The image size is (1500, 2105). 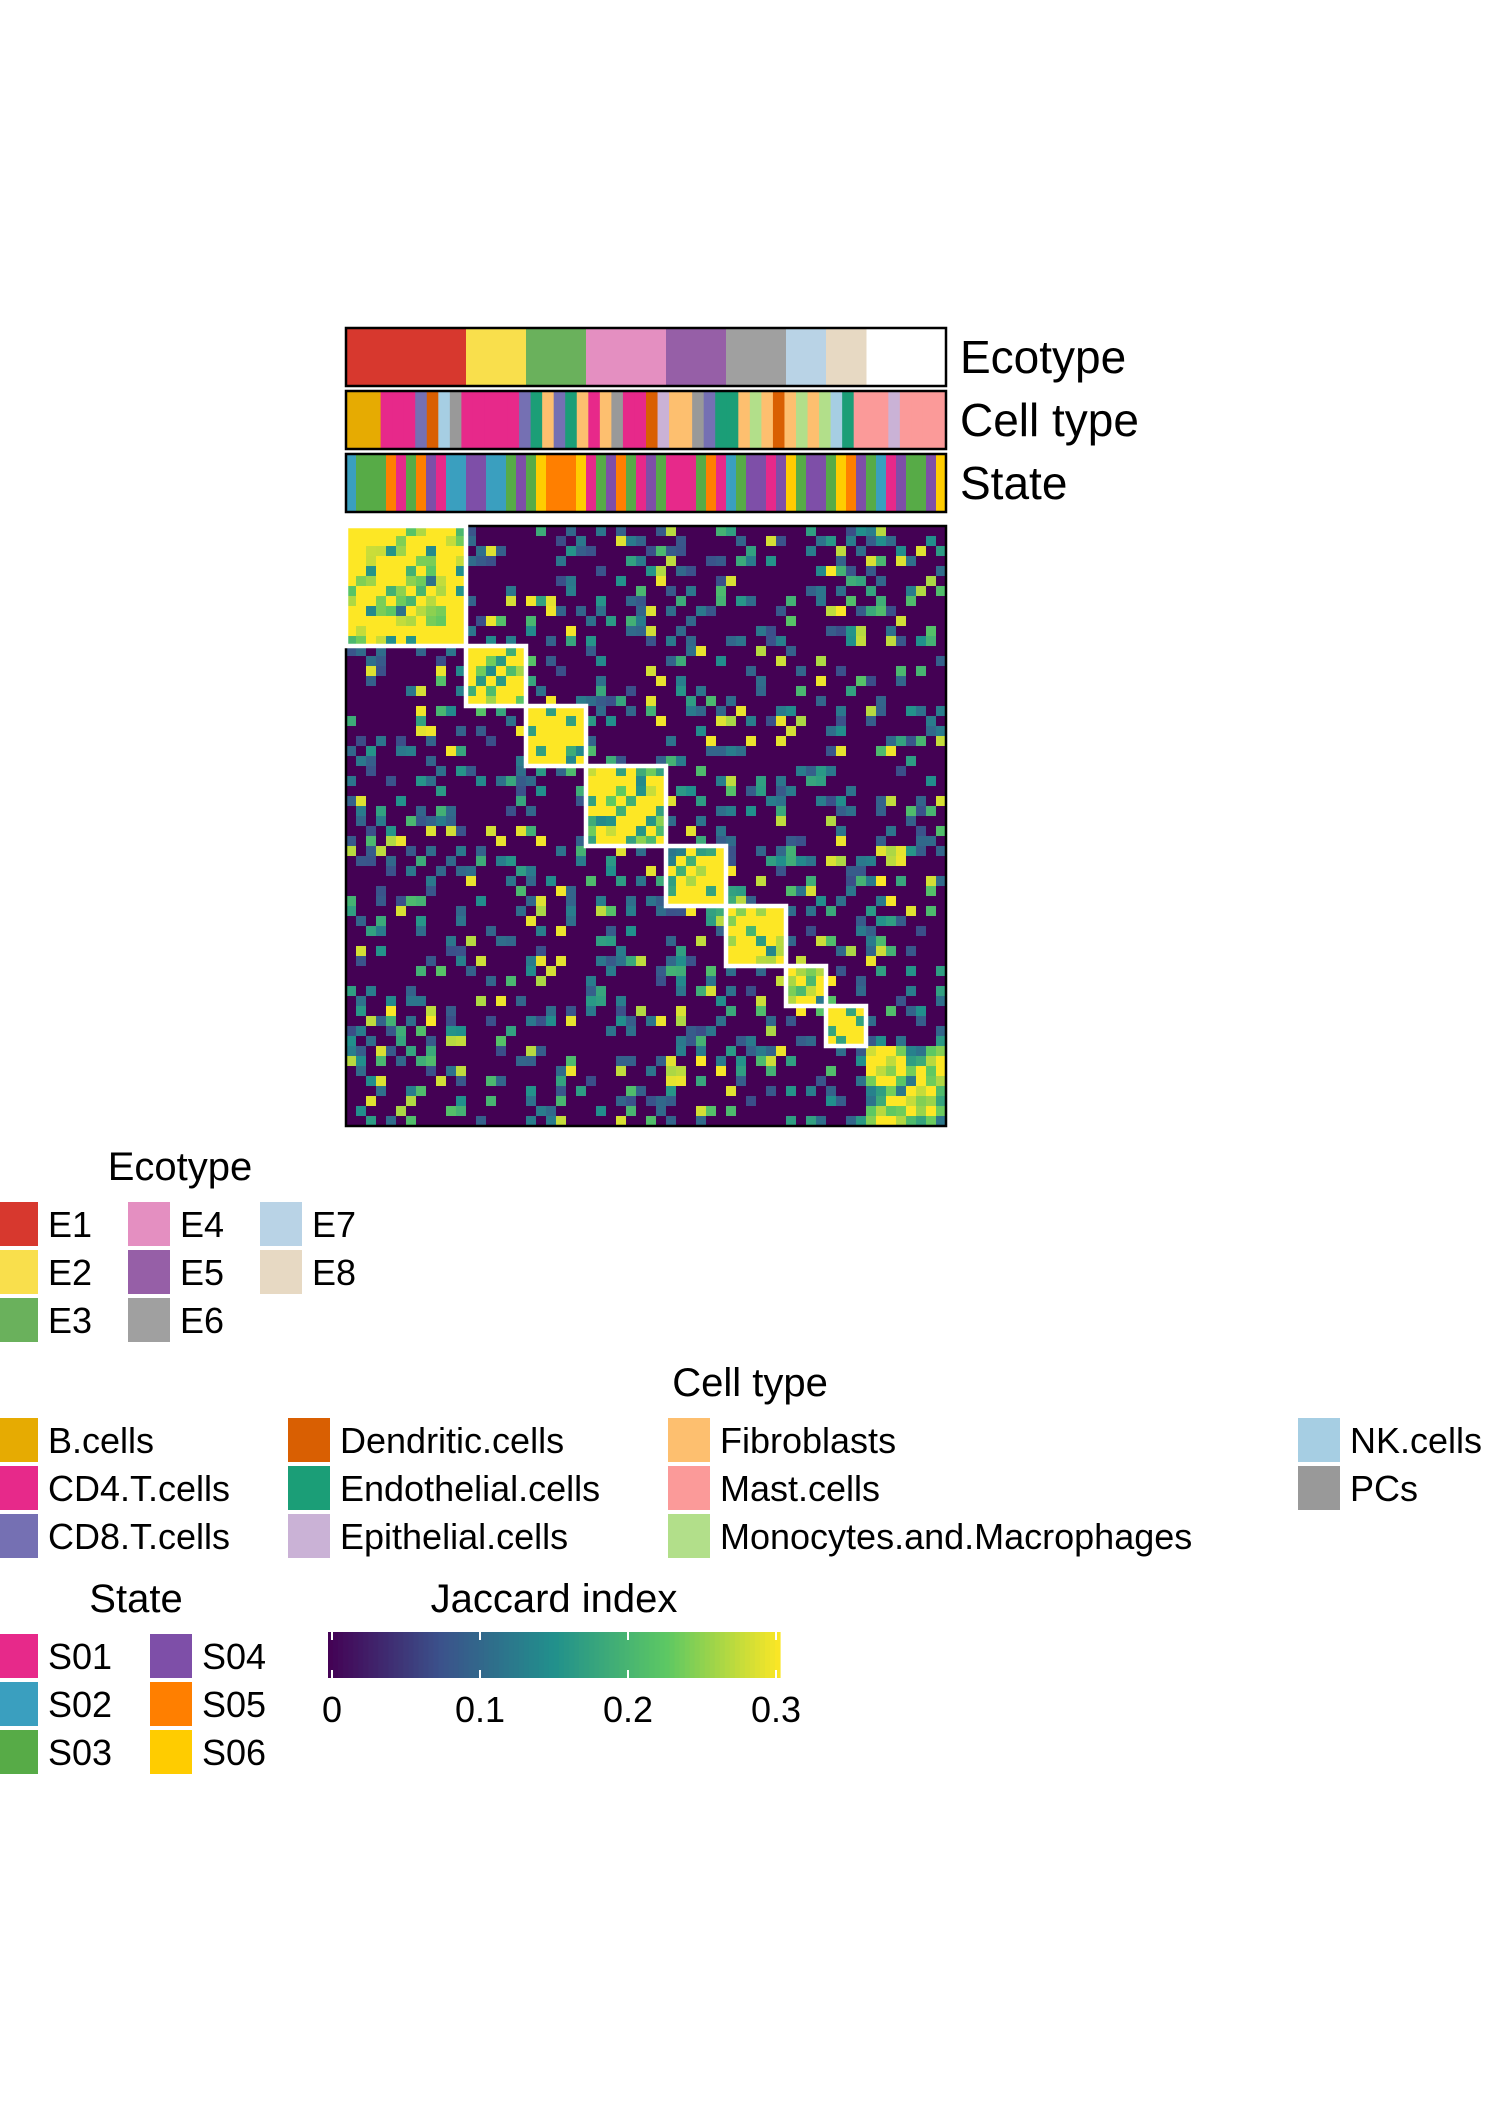 I want to click on ecotype-block-outlines, so click(x=645, y=825).